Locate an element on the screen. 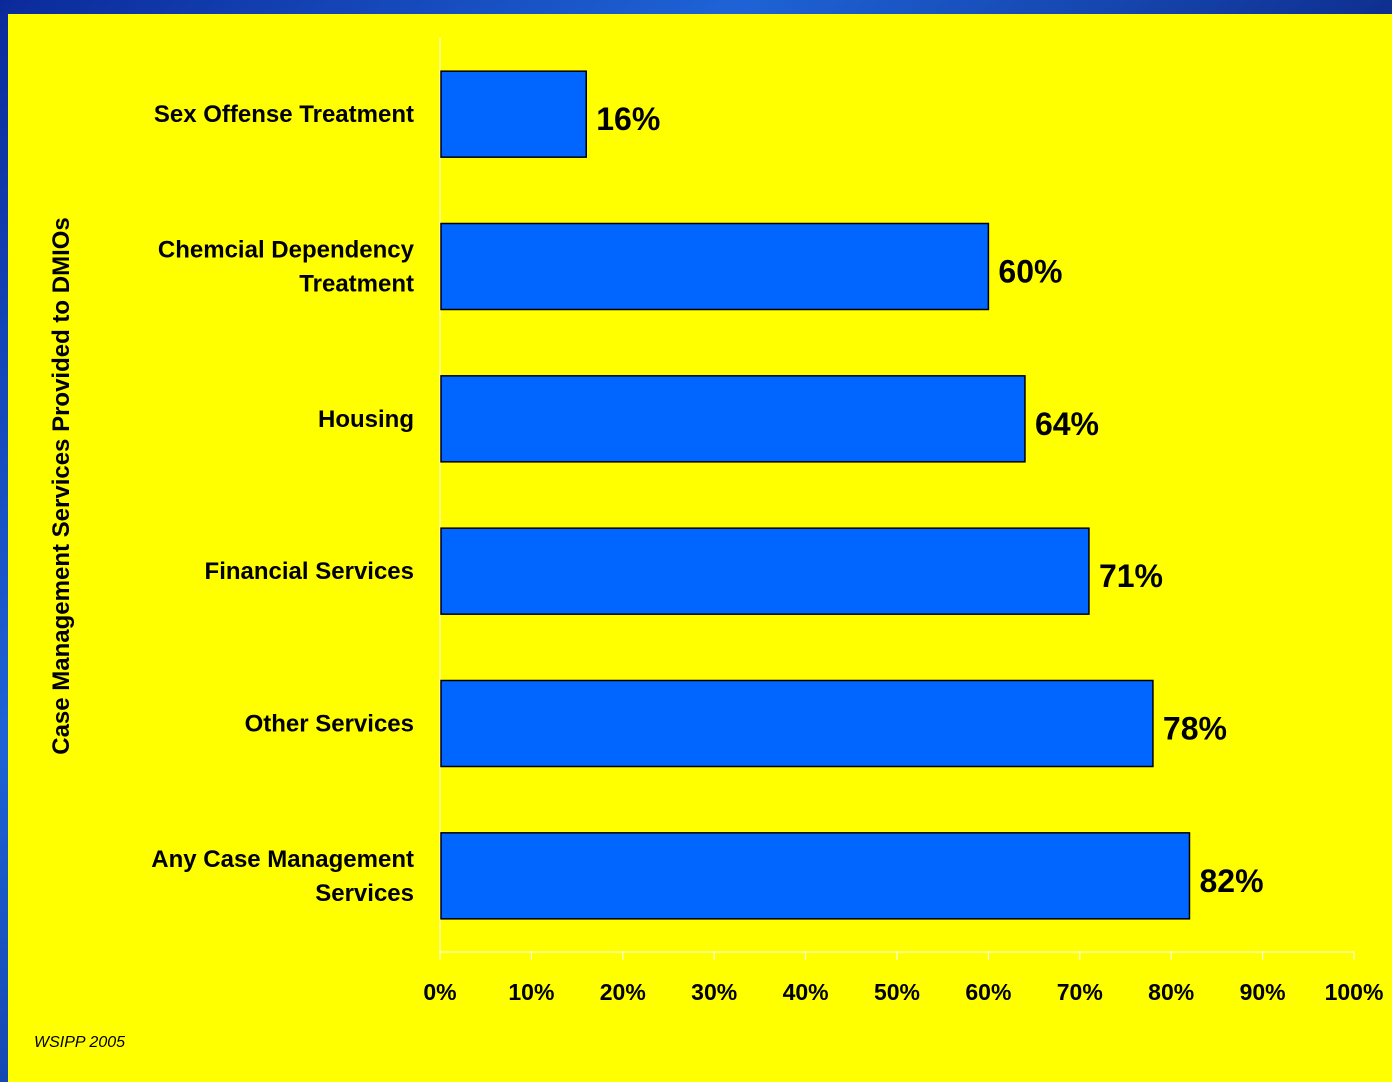  x-tick-label: 40% is located at coordinates (806, 992).